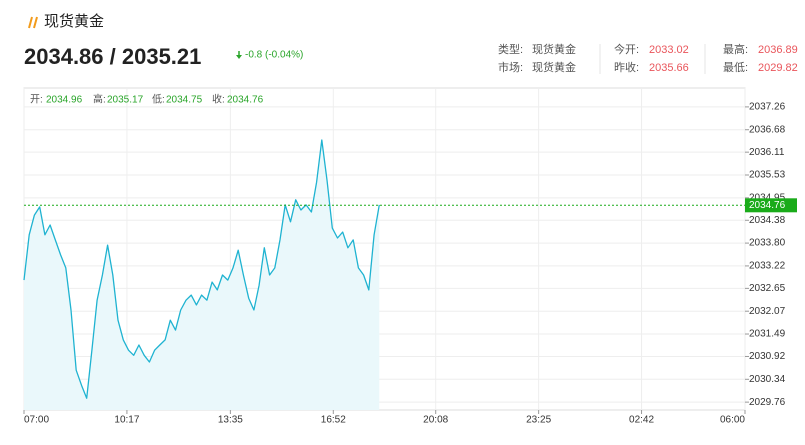 The image size is (805, 445). I want to click on y-tick-label: 2037.26, so click(767, 107).